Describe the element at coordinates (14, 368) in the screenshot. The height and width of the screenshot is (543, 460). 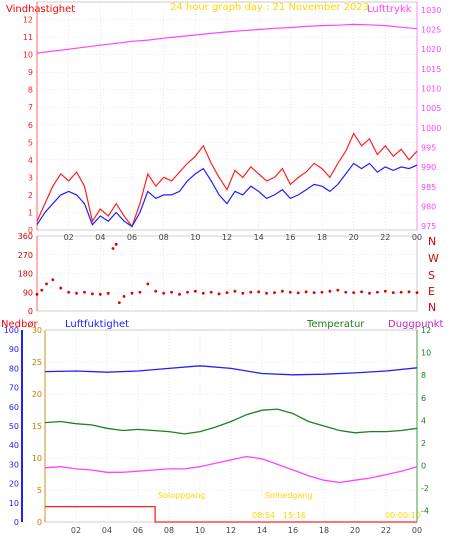
I see `rain-y-tick-label: 80` at that location.